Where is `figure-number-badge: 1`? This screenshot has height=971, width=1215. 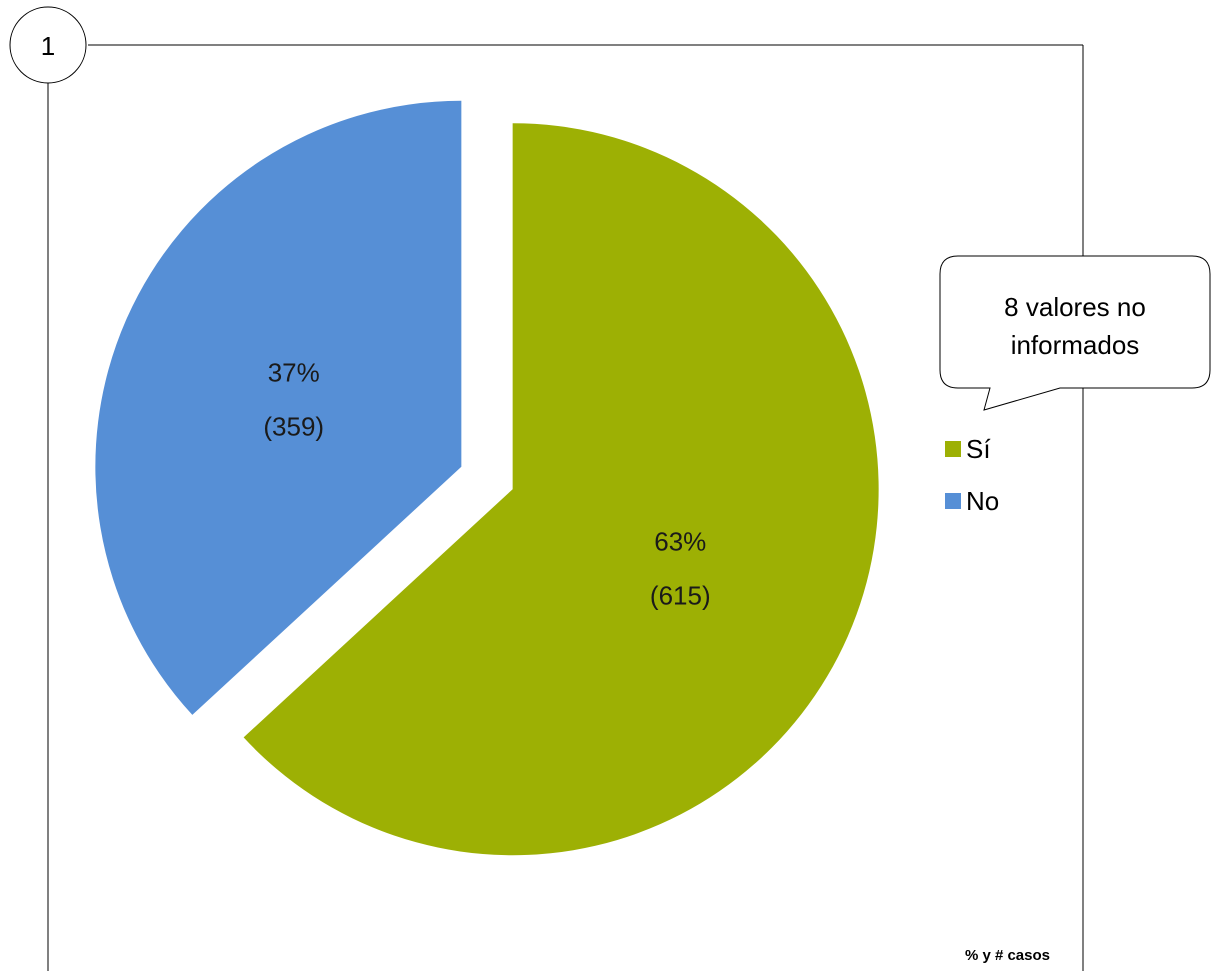 figure-number-badge: 1 is located at coordinates (48, 45).